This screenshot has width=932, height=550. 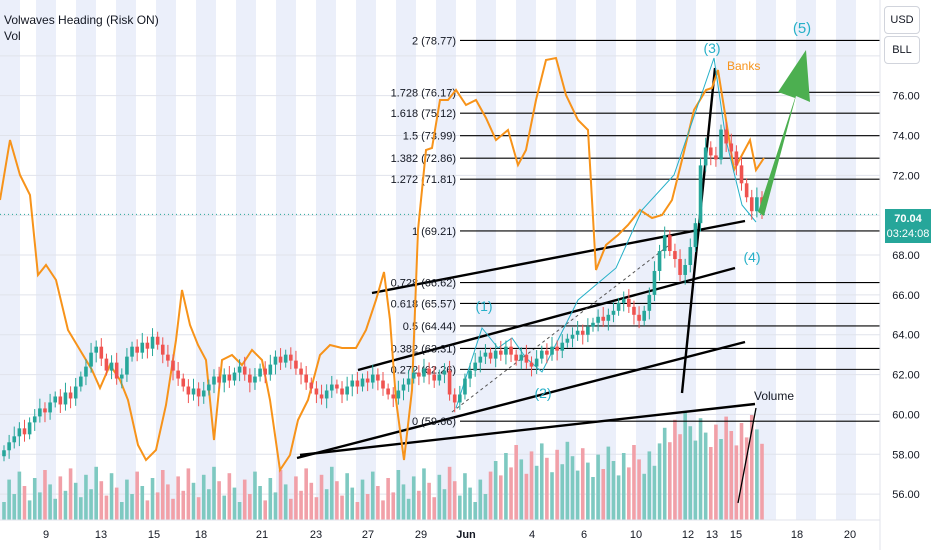 I want to click on volume-label: Volume, so click(x=774, y=396).